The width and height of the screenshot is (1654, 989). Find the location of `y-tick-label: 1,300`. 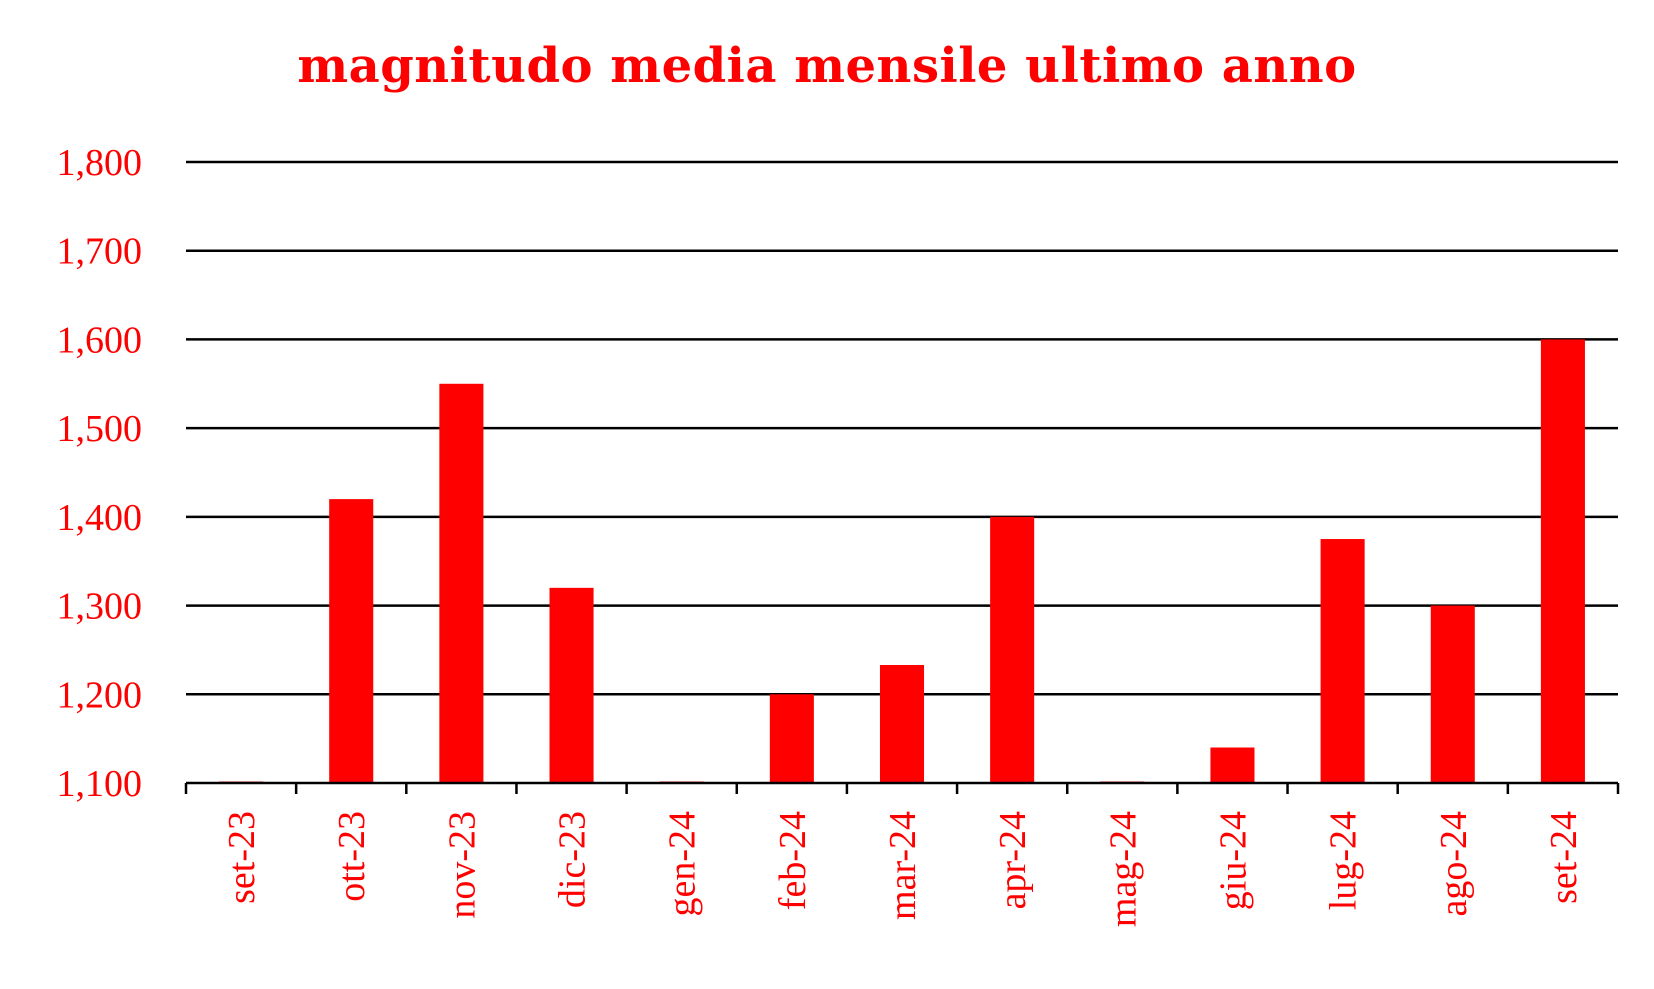

y-tick-label: 1,300 is located at coordinates (100, 607).